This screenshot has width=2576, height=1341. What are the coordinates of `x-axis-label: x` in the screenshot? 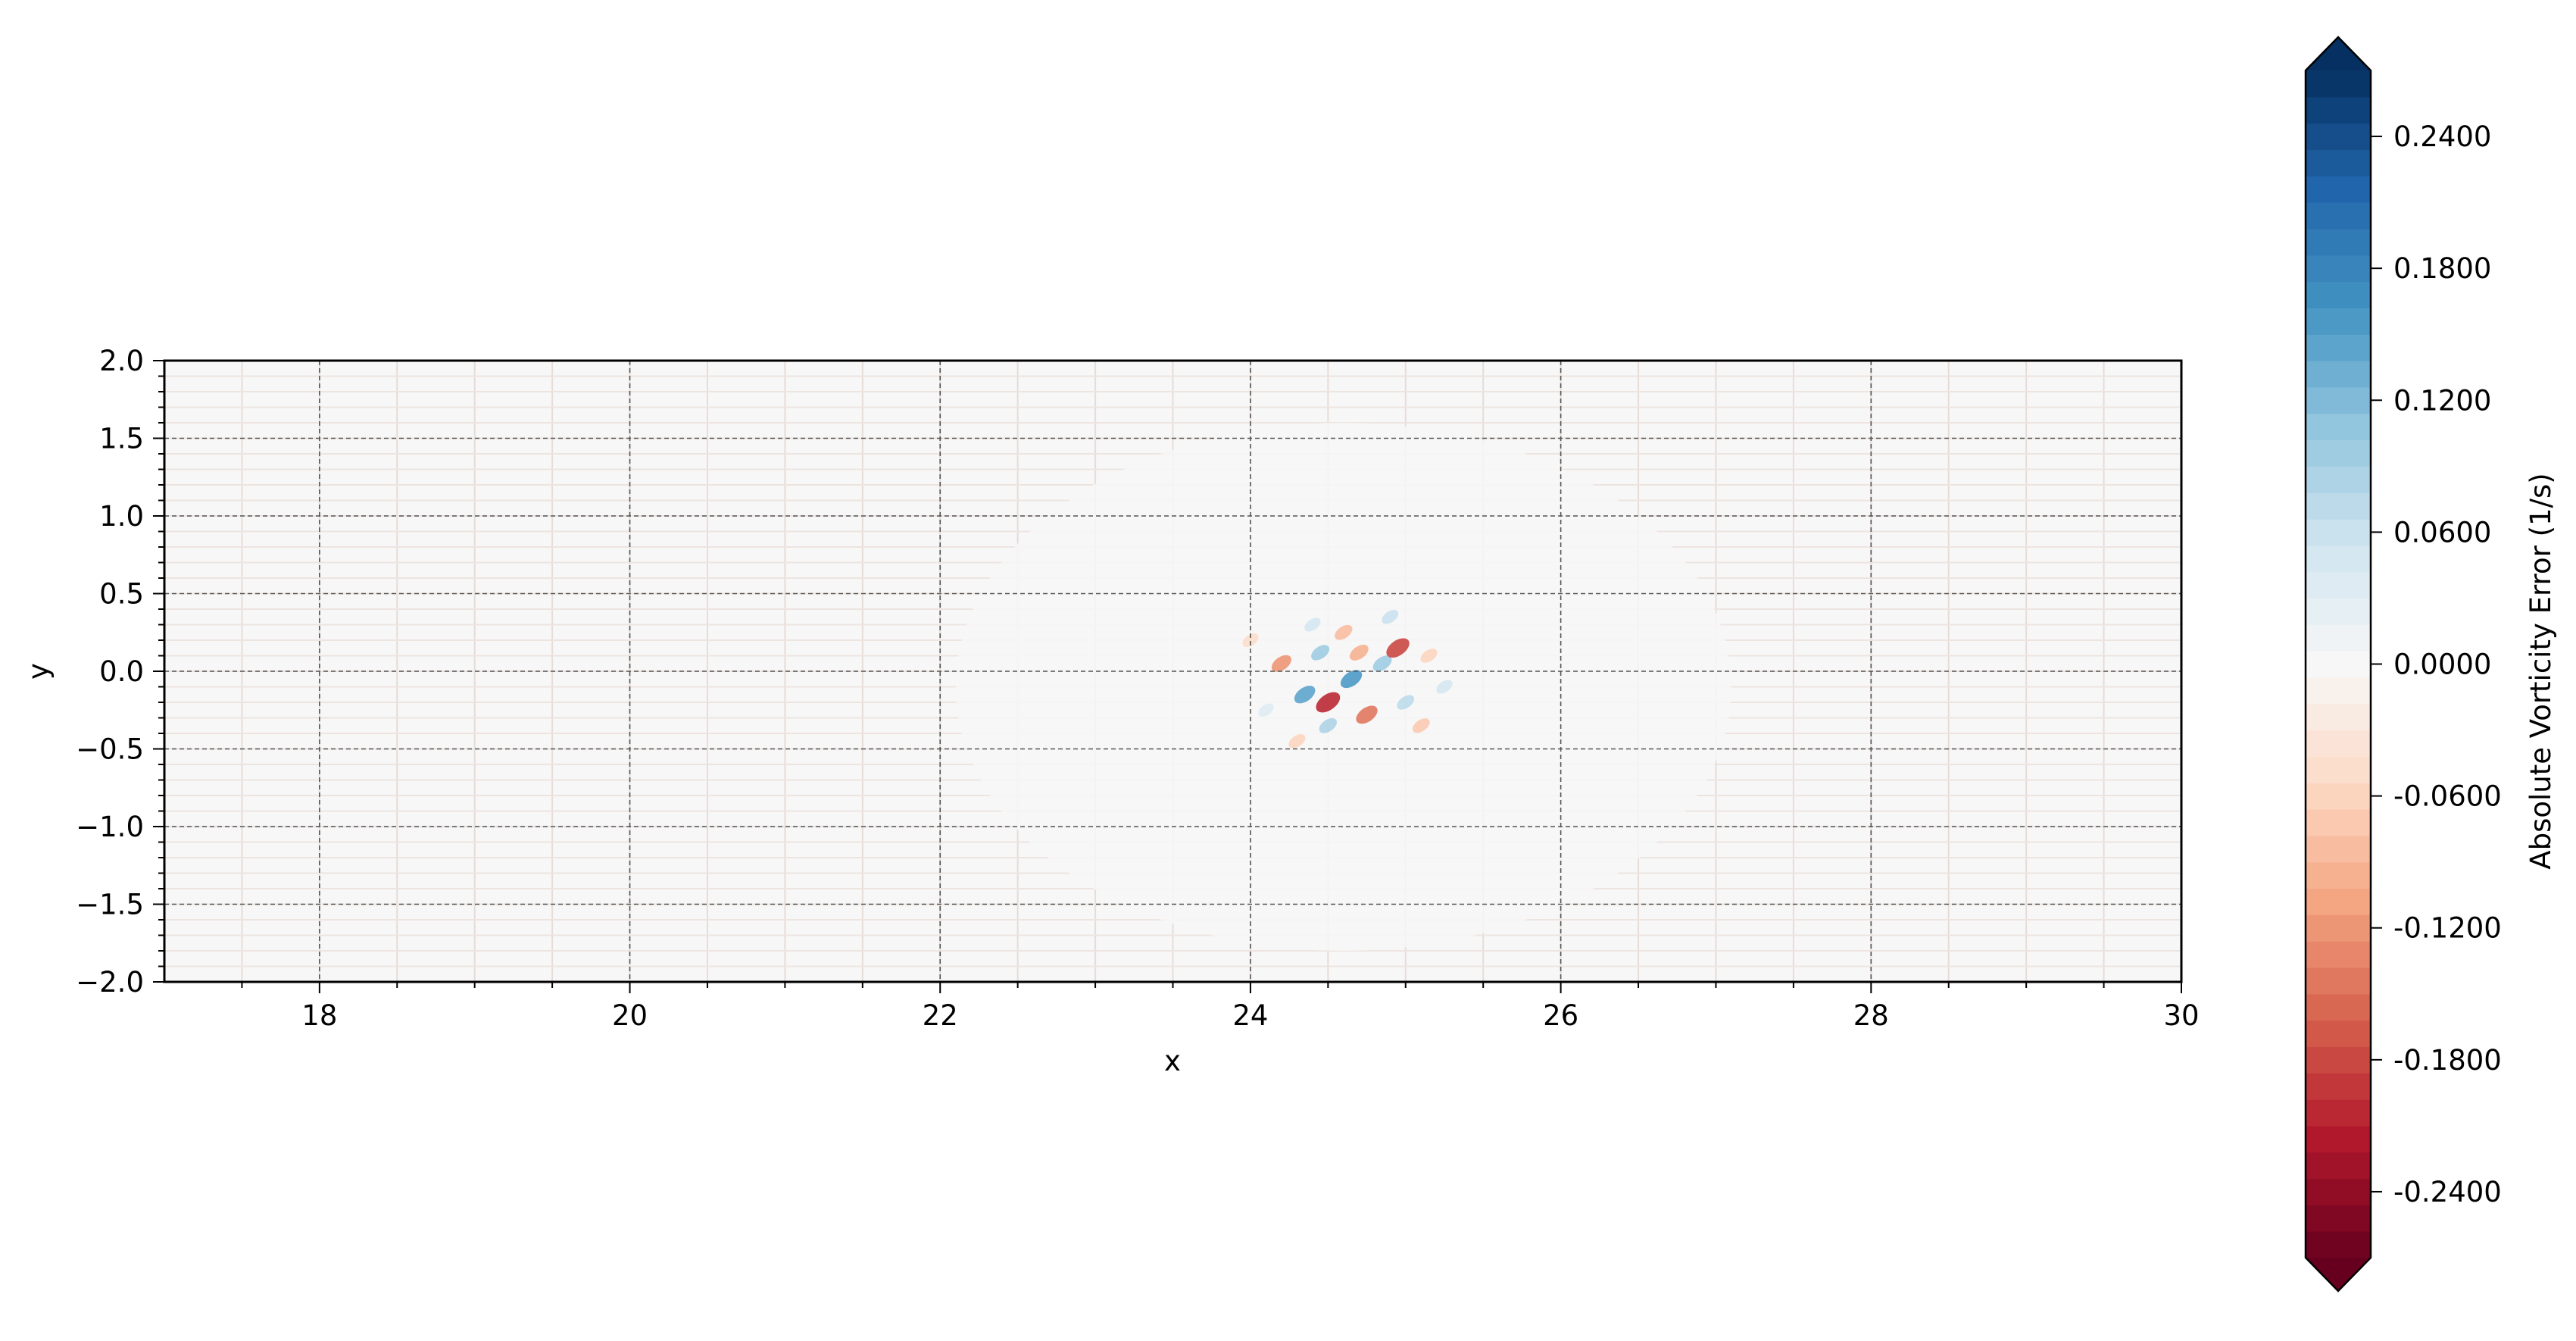 It's located at (1172, 1061).